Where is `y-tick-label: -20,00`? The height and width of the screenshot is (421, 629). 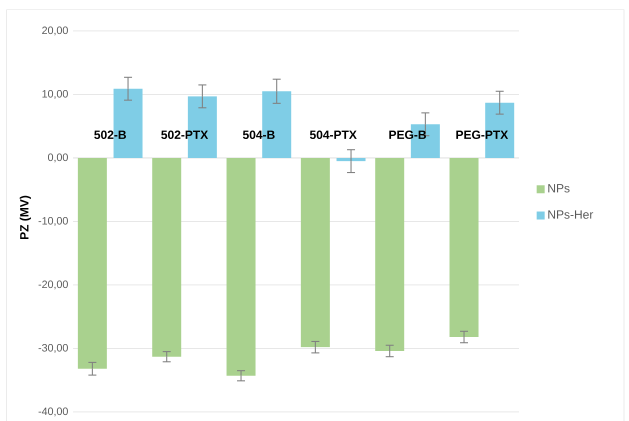
y-tick-label: -20,00 is located at coordinates (53, 285).